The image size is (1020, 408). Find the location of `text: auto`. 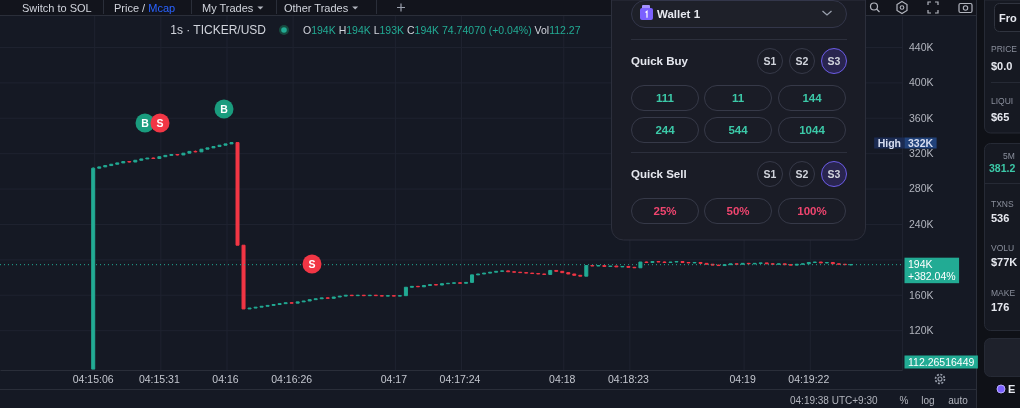

text: auto is located at coordinates (958, 400).